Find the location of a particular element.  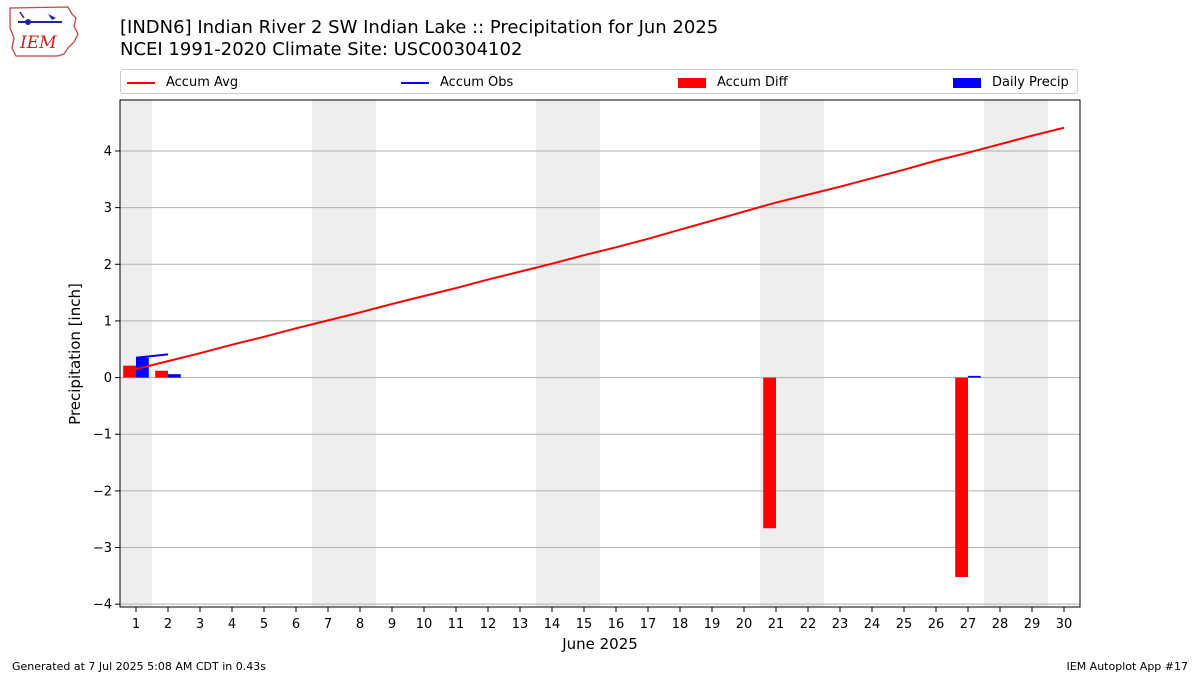

legend-item-daily-precip: Daily Precip is located at coordinates (1011, 82).